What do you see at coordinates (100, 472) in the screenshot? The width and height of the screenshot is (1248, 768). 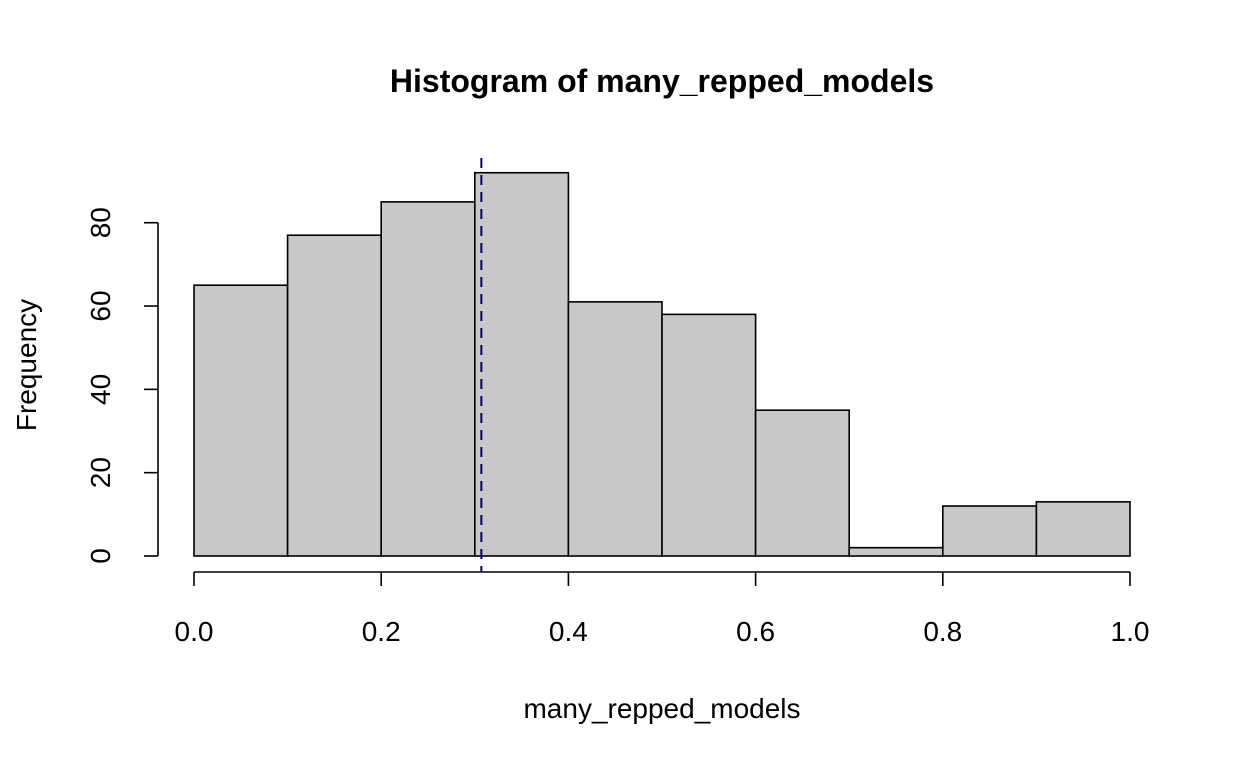 I see `y-tick-label-1: 20` at bounding box center [100, 472].